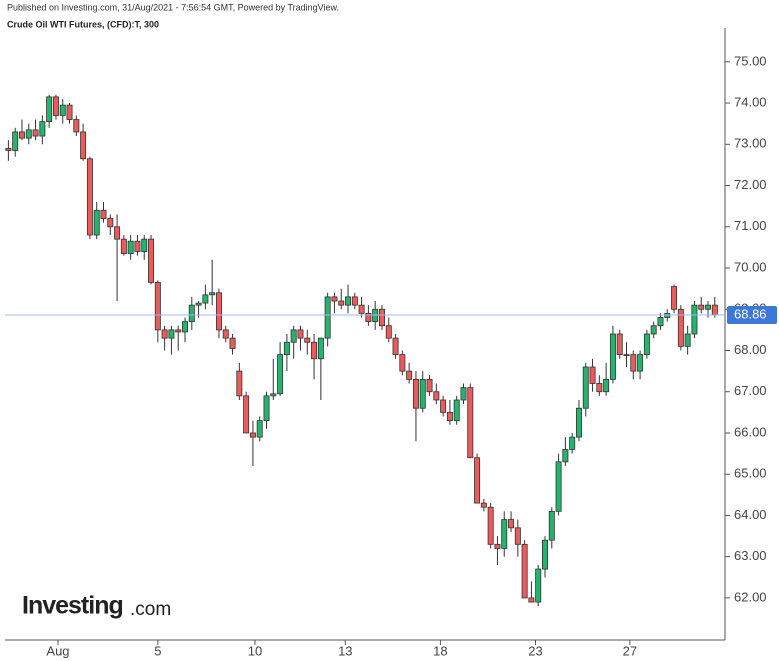 The image size is (779, 661). I want to click on y-tick-label: 67.00, so click(750, 390).